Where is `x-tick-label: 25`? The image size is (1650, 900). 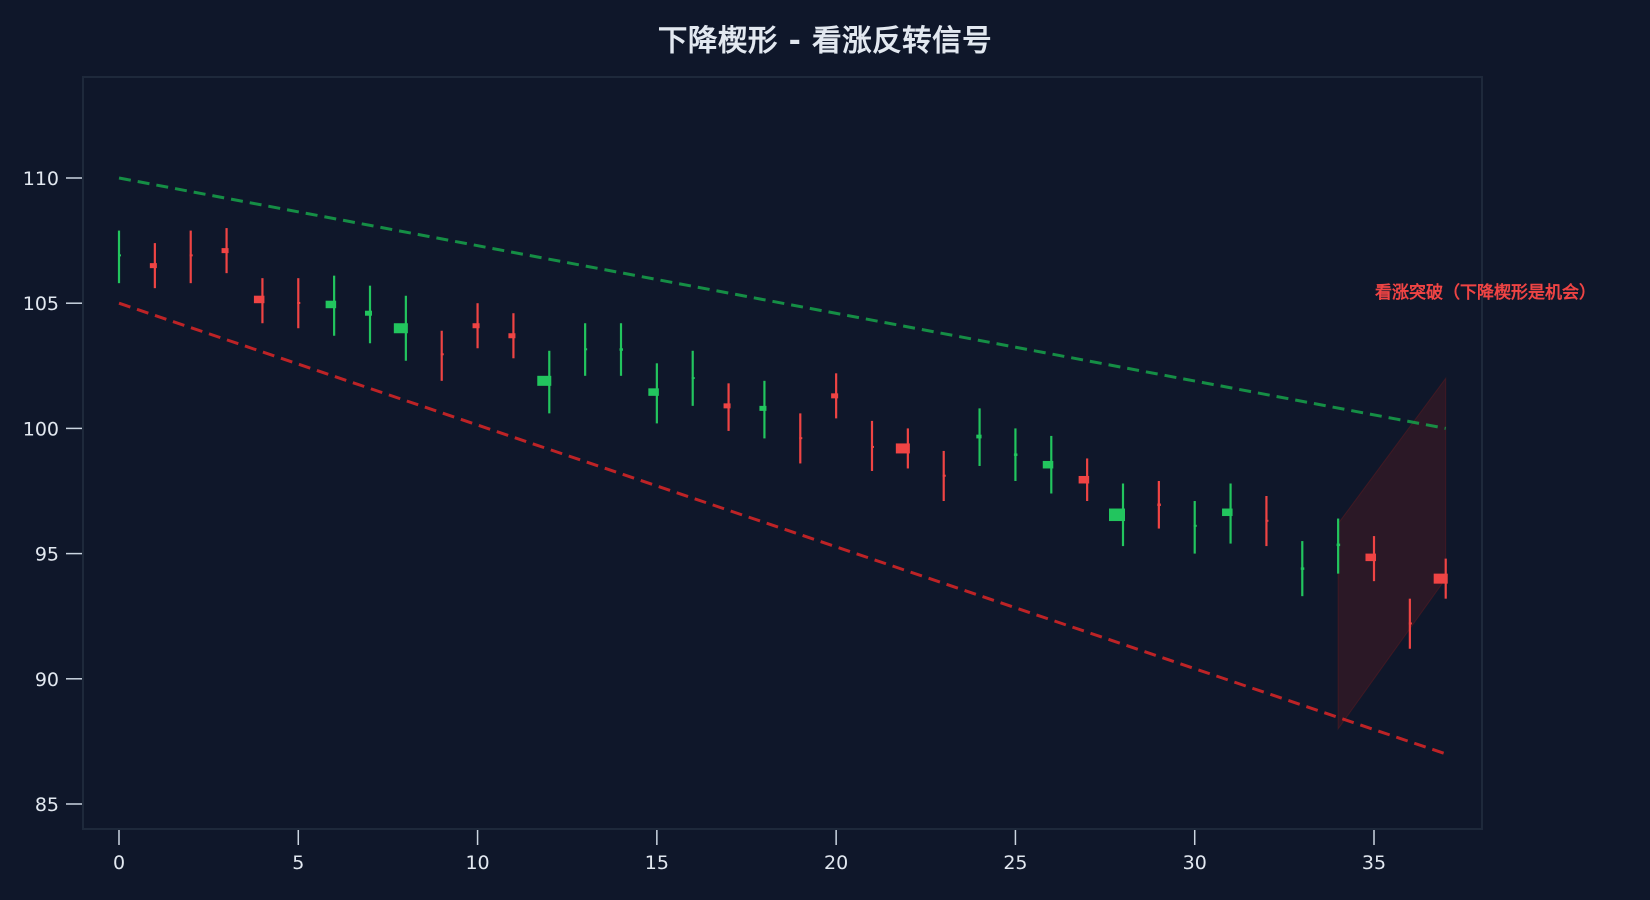
x-tick-label: 25 is located at coordinates (1015, 863).